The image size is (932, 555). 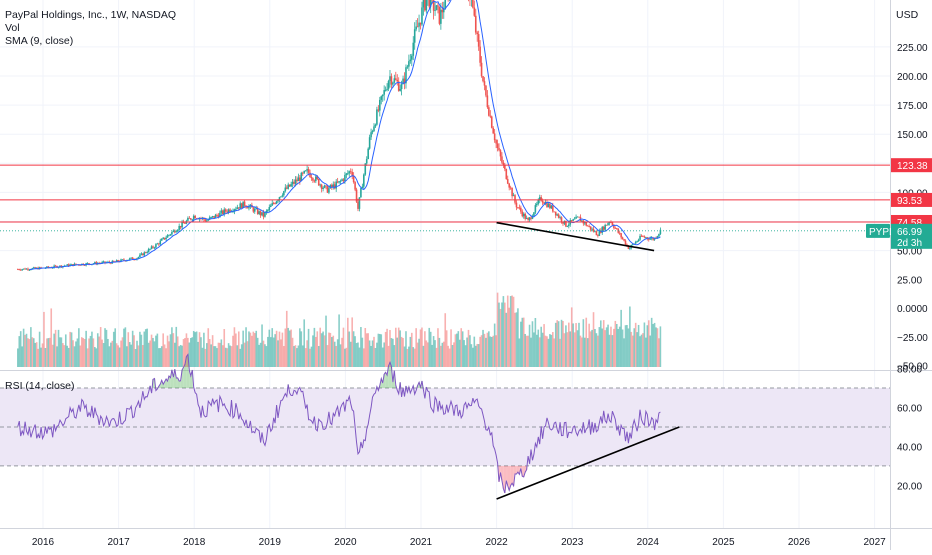 What do you see at coordinates (907, 15) in the screenshot?
I see `currency-label: USD` at bounding box center [907, 15].